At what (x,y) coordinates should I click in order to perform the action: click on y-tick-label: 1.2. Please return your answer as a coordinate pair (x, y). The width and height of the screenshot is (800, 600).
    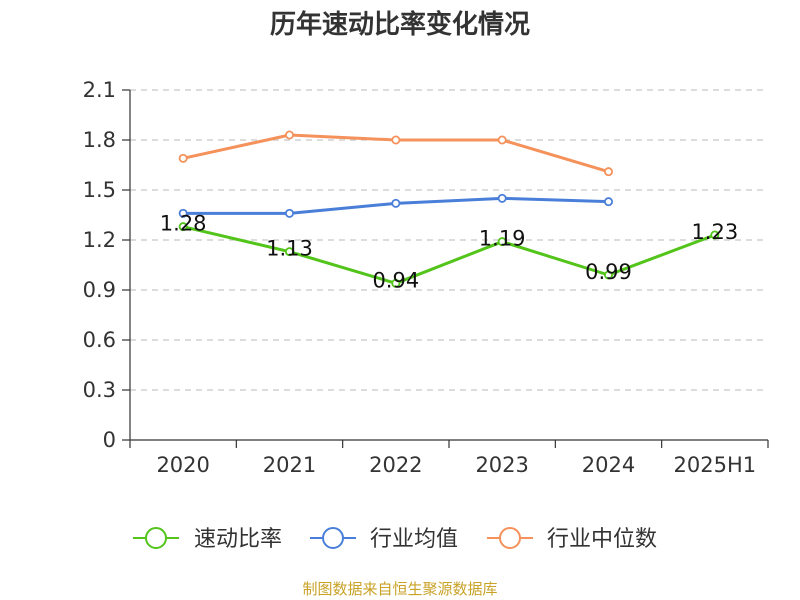
    Looking at the image, I should click on (99, 240).